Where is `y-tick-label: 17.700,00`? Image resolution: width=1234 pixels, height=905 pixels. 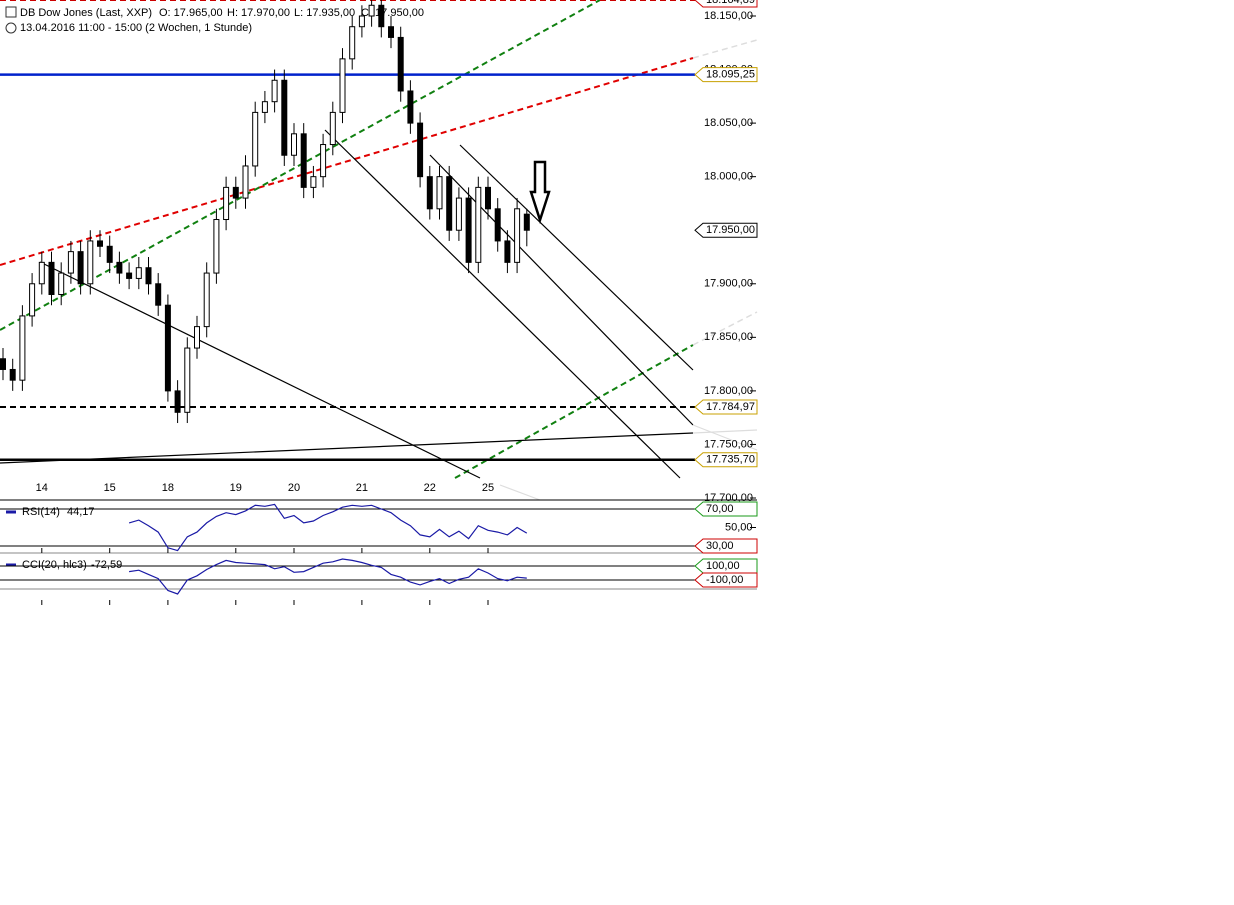
y-tick-label: 17.700,00 is located at coordinates (728, 498).